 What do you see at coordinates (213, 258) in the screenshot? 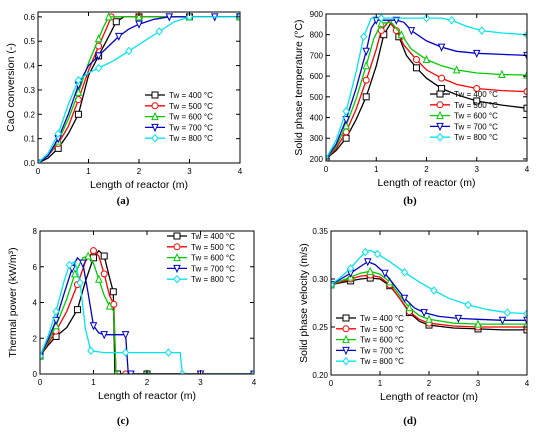
I see `legend-entry: Tw = 600 °C` at bounding box center [213, 258].